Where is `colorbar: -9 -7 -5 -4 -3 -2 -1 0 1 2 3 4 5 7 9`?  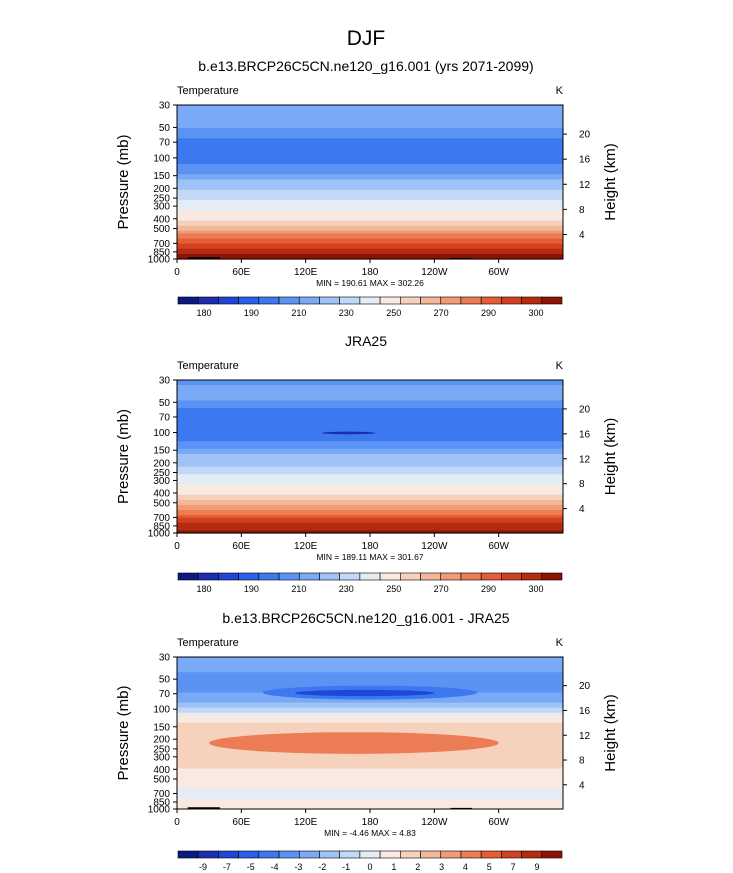 colorbar: -9 -7 -5 -4 -3 -2 -1 0 1 2 3 4 5 7 9 is located at coordinates (370, 861).